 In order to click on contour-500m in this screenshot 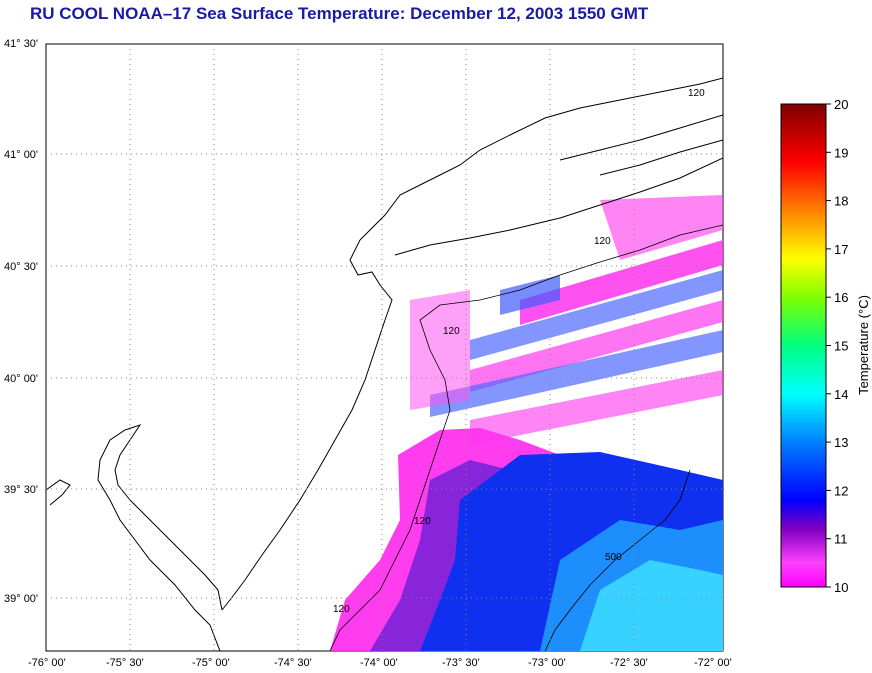, I will do `click(617, 560)`.